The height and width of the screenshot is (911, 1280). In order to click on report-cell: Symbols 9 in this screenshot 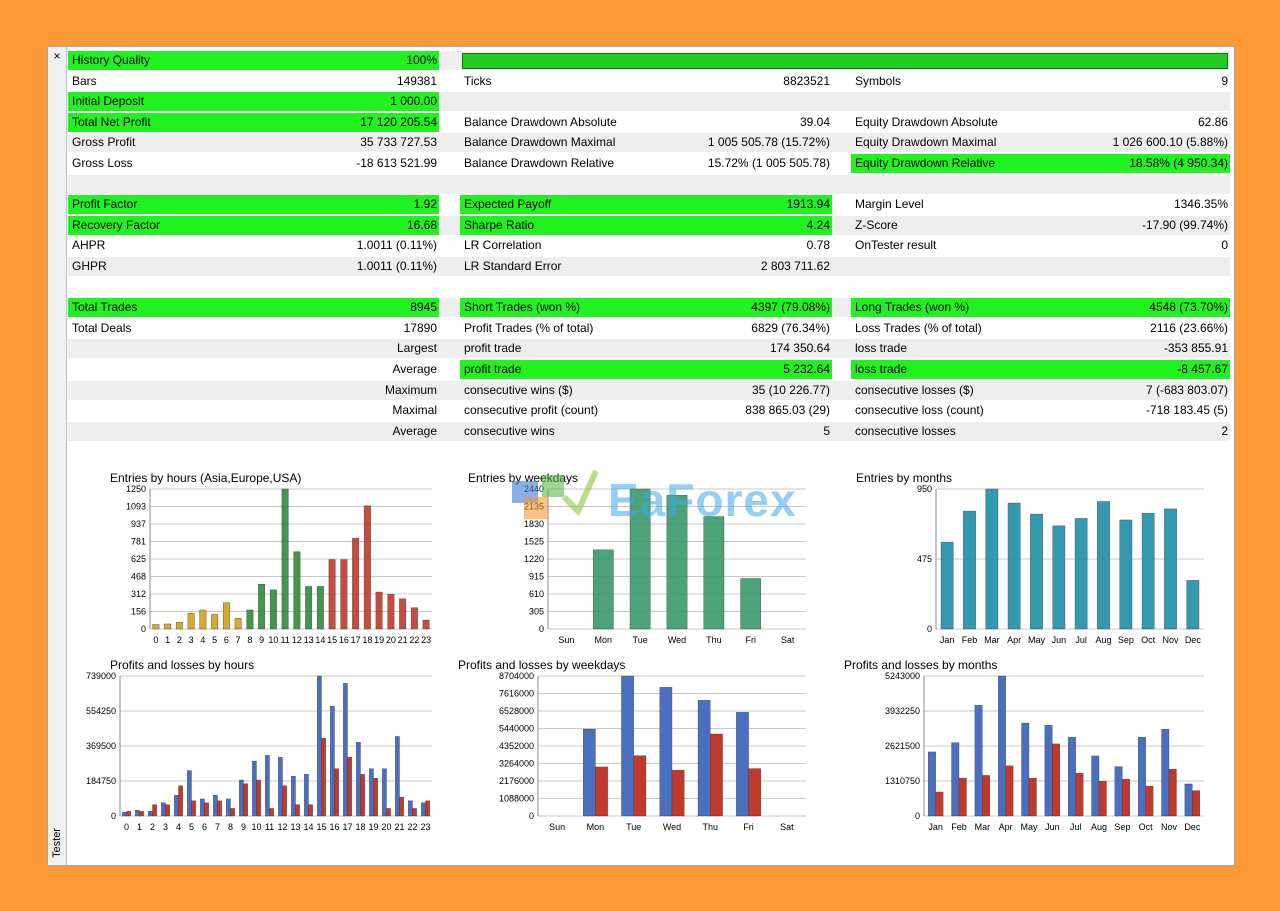, I will do `click(1040, 81)`.